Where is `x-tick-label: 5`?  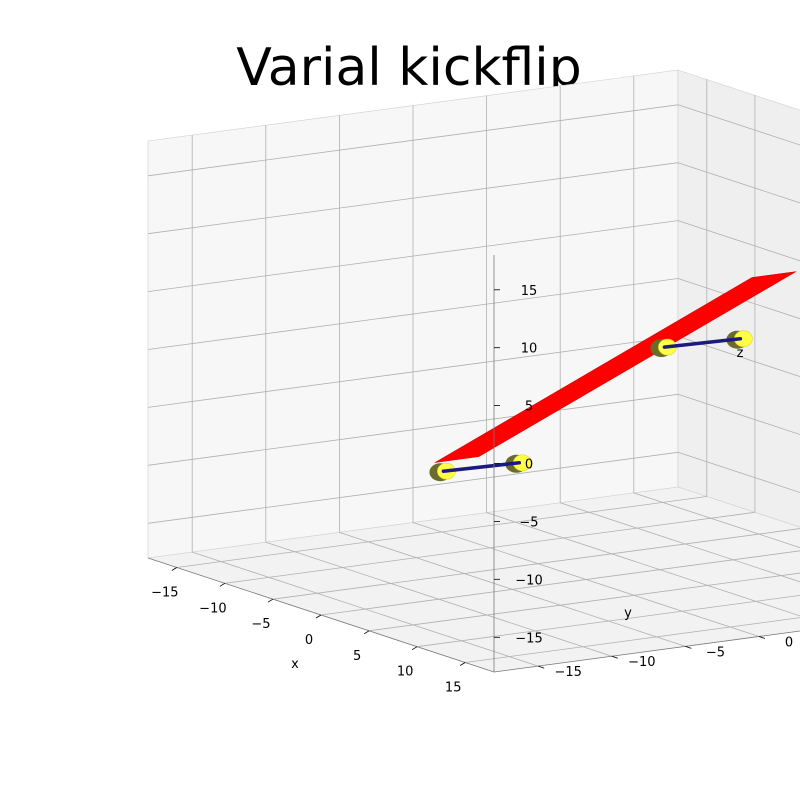 x-tick-label: 5 is located at coordinates (357, 656).